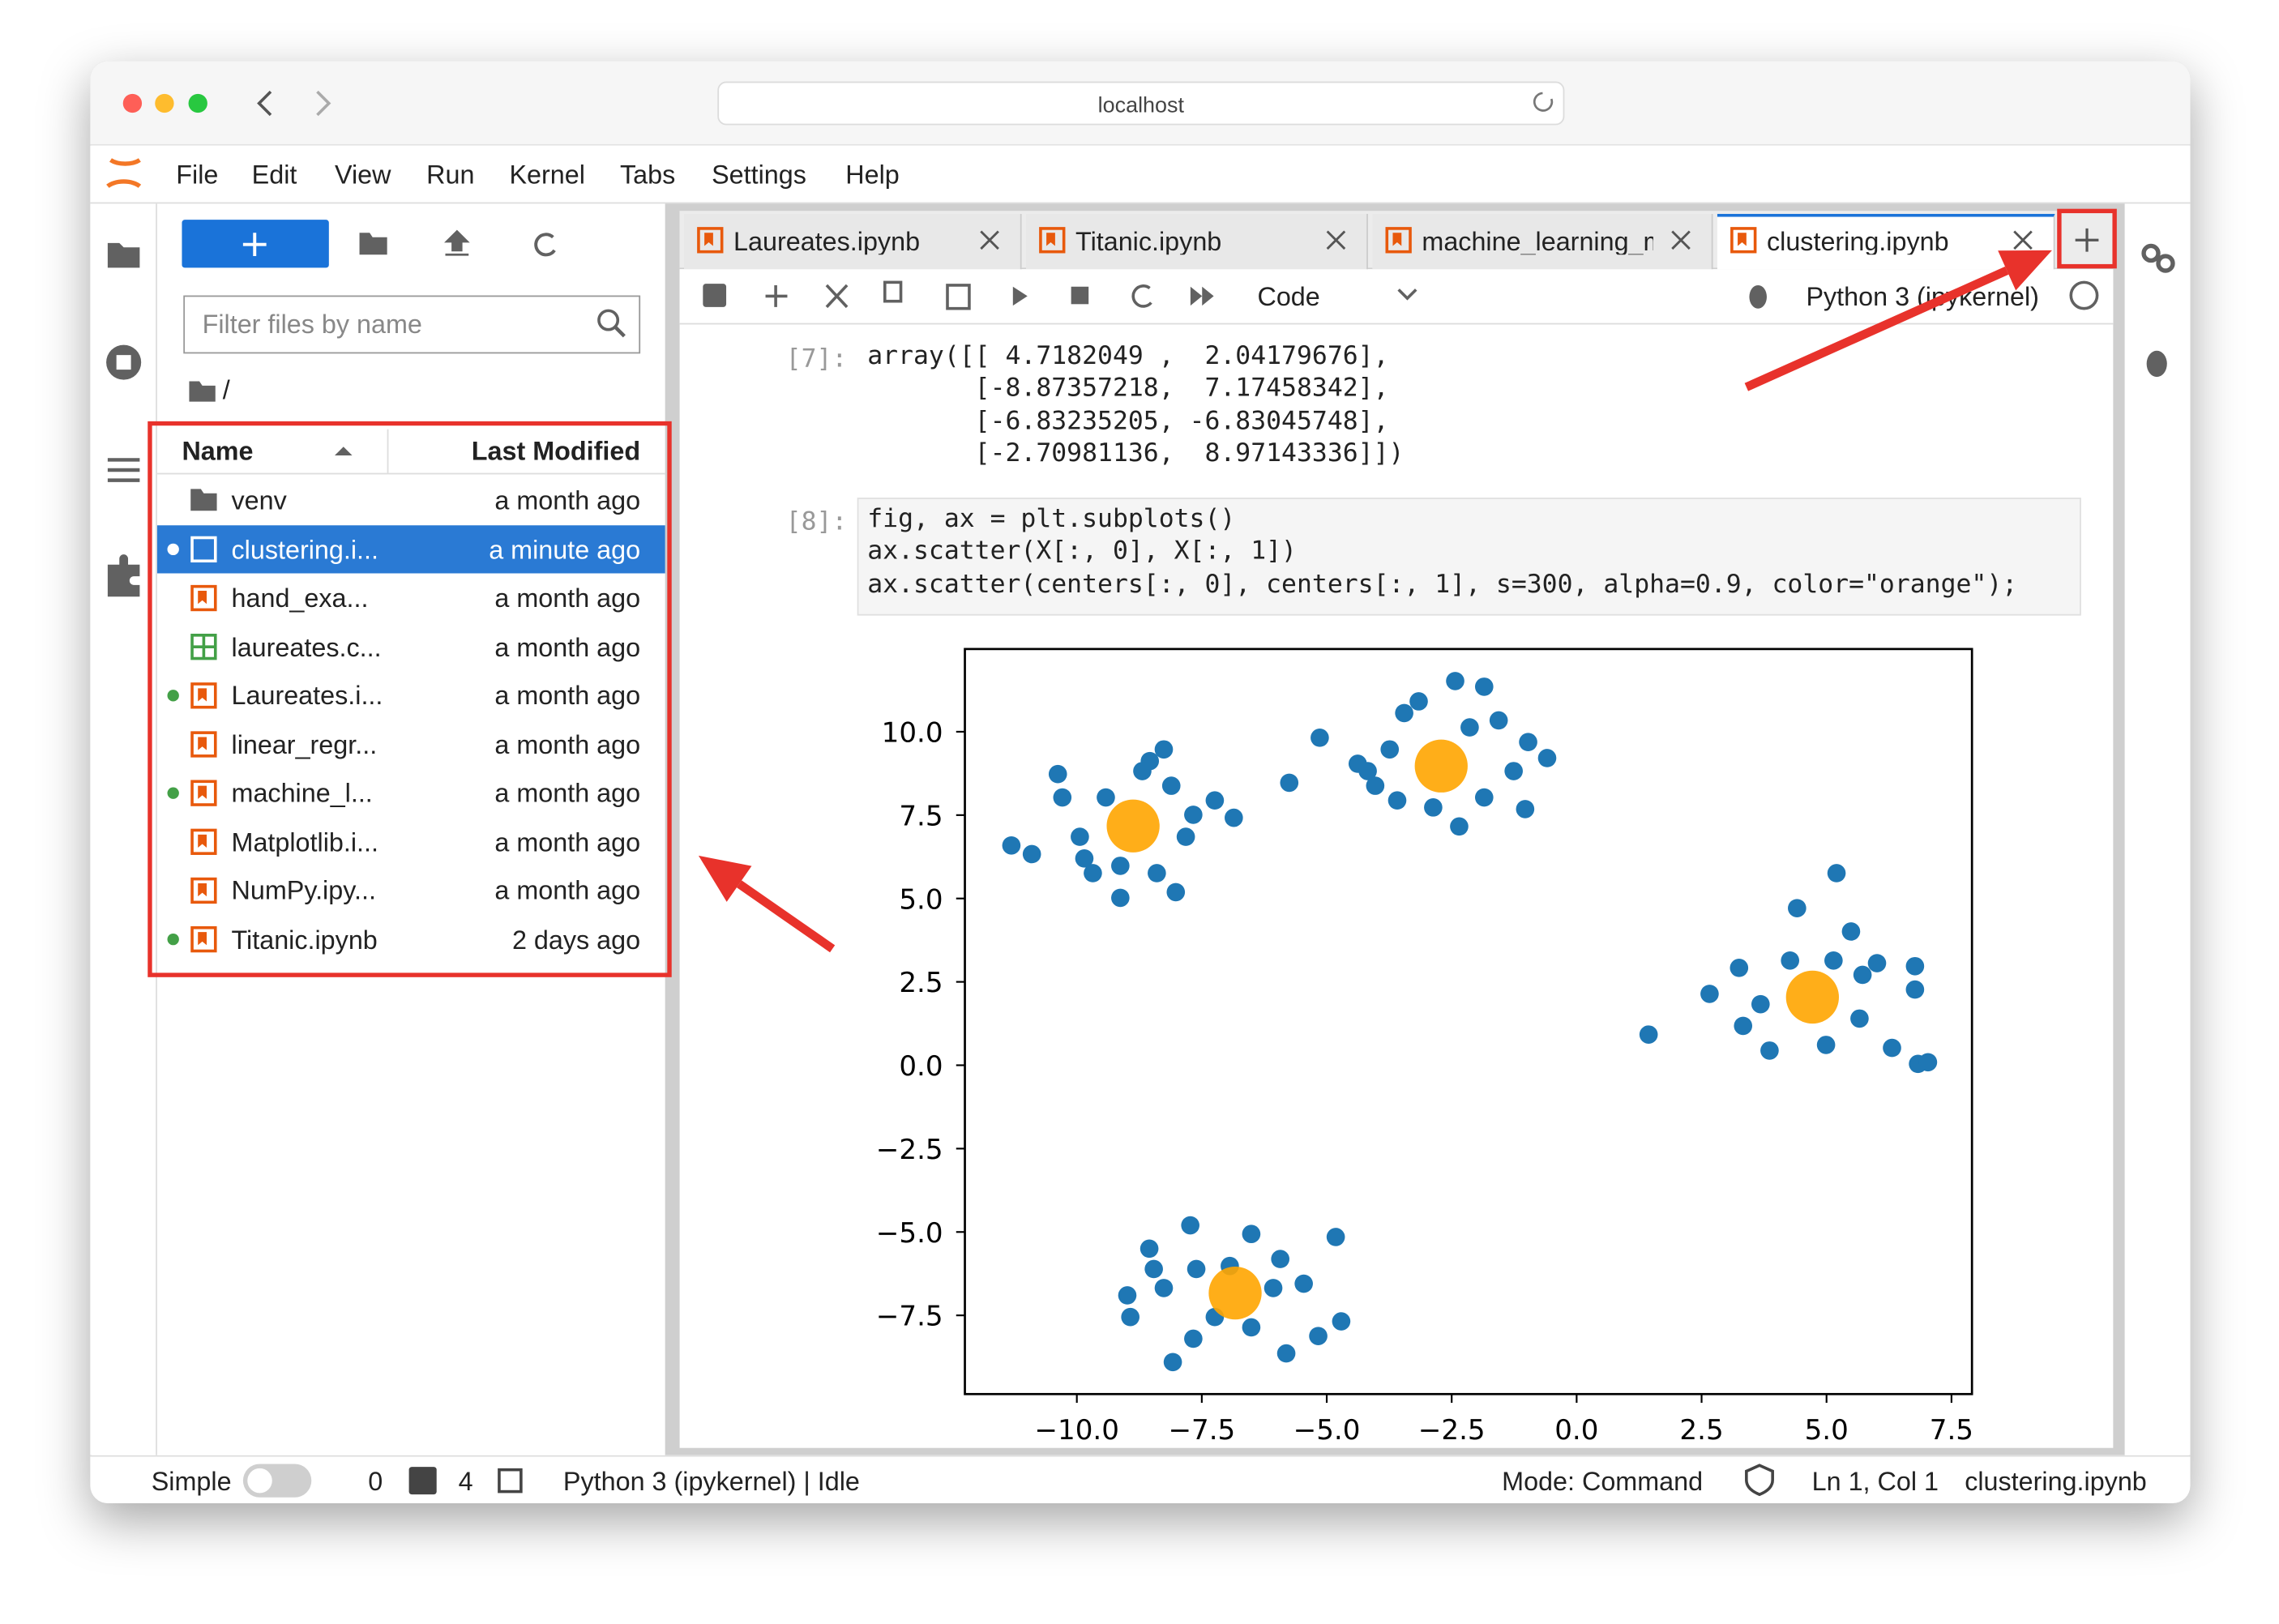  I want to click on tab-label: clustering.ipynb, so click(1857, 241).